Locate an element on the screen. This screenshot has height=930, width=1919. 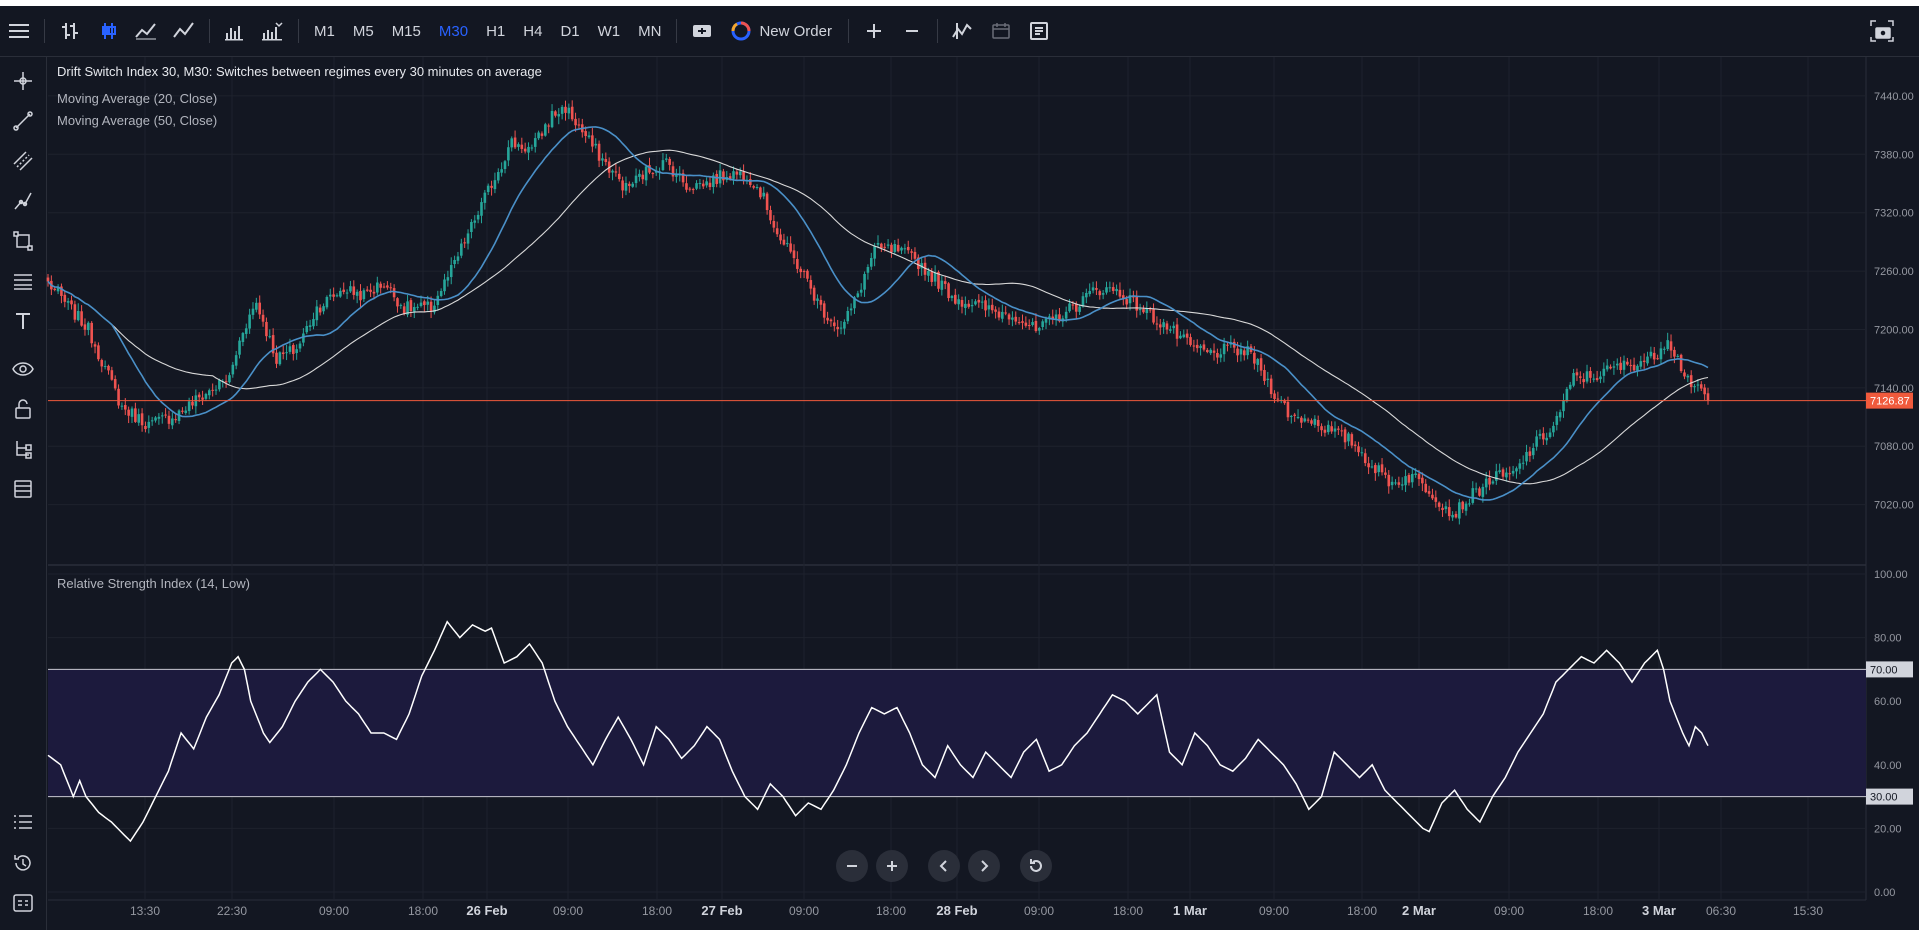
hamburger-icon is located at coordinates (19, 31).